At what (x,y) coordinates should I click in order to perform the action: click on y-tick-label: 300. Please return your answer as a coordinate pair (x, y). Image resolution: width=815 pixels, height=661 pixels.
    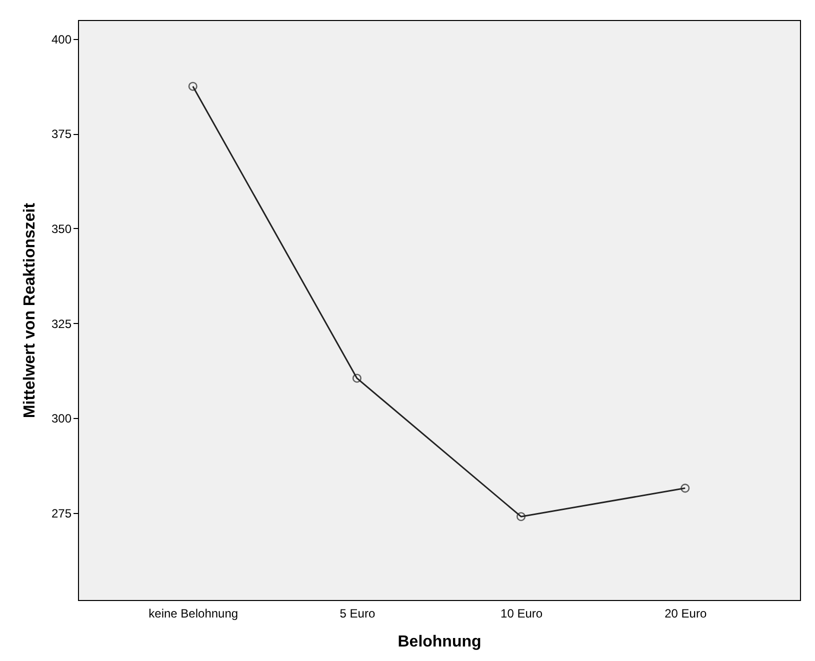
    Looking at the image, I should click on (61, 419).